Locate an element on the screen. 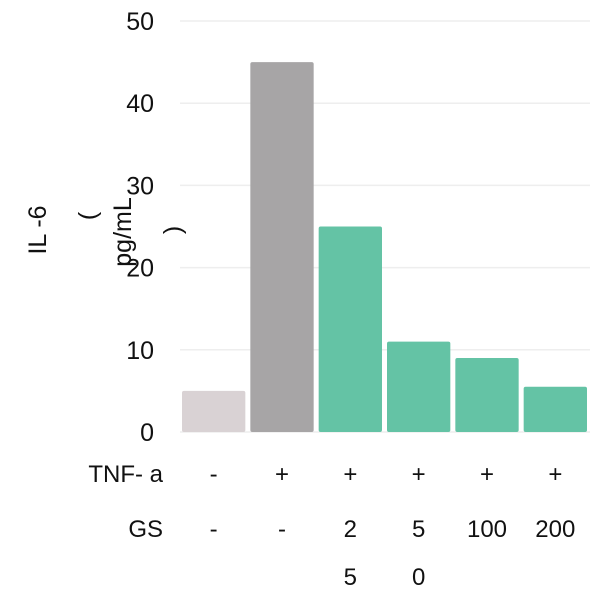 Image resolution: width=590 pixels, height=590 pixels. condition-1-value-3: + is located at coordinates (350, 474).